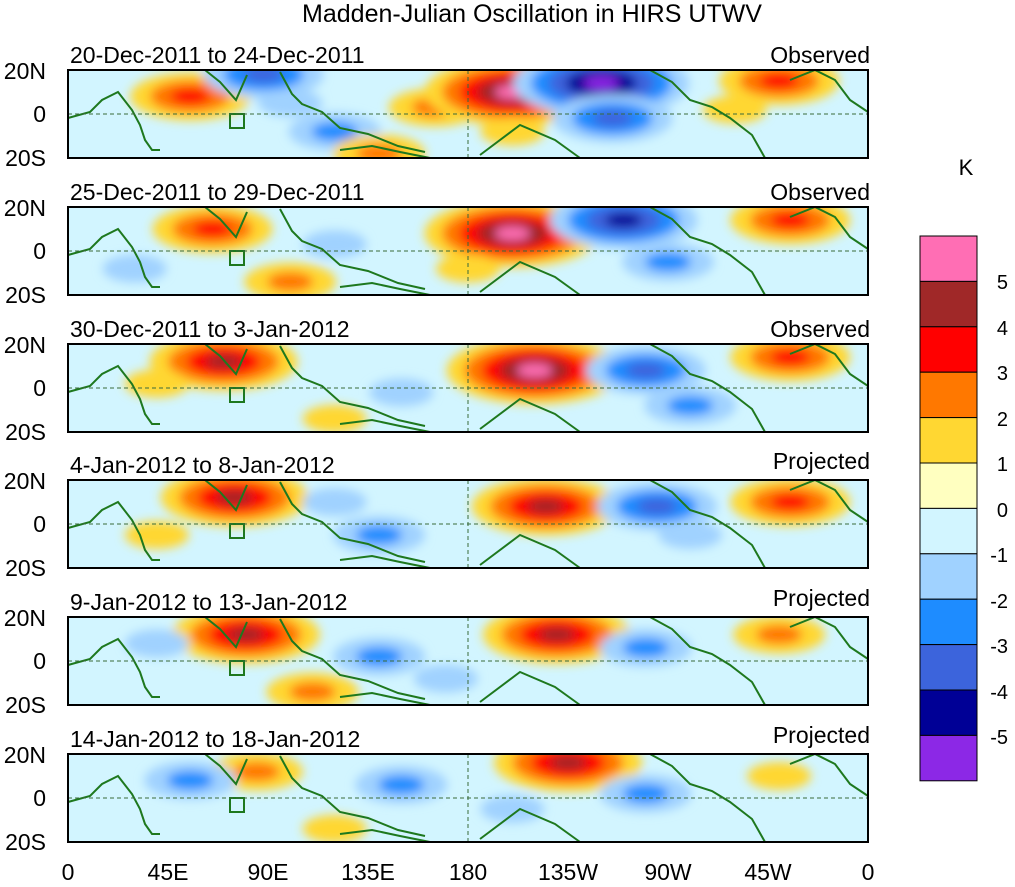 Image resolution: width=1015 pixels, height=887 pixels. Describe the element at coordinates (821, 598) in the screenshot. I see `panel-status-5: Projected` at that location.